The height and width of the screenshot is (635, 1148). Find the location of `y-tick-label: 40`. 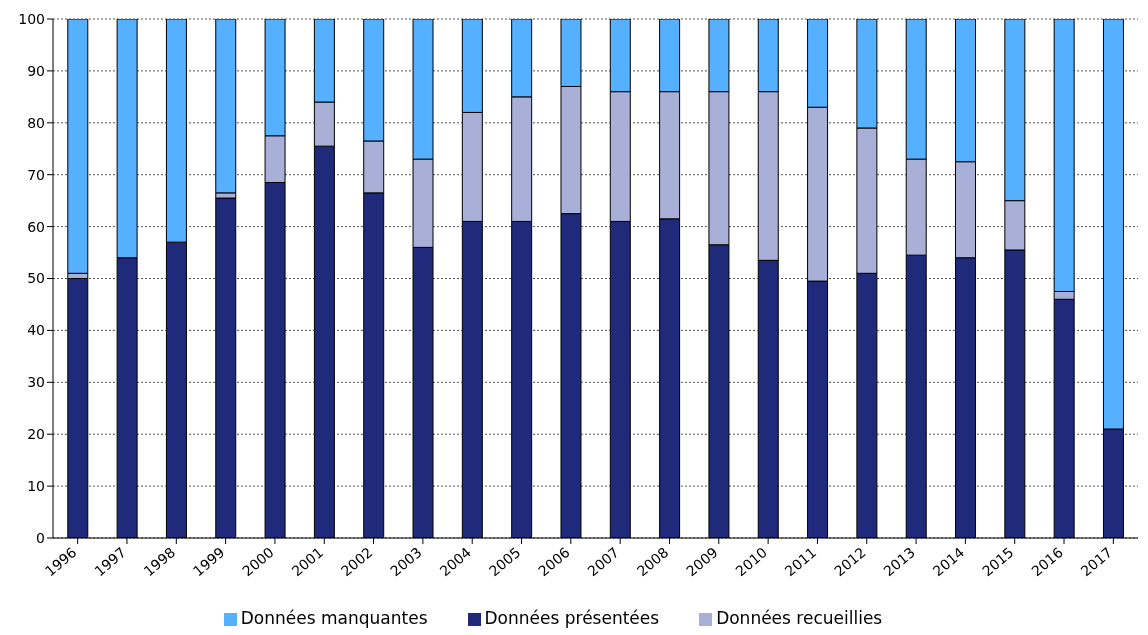

y-tick-label: 40 is located at coordinates (36, 330).